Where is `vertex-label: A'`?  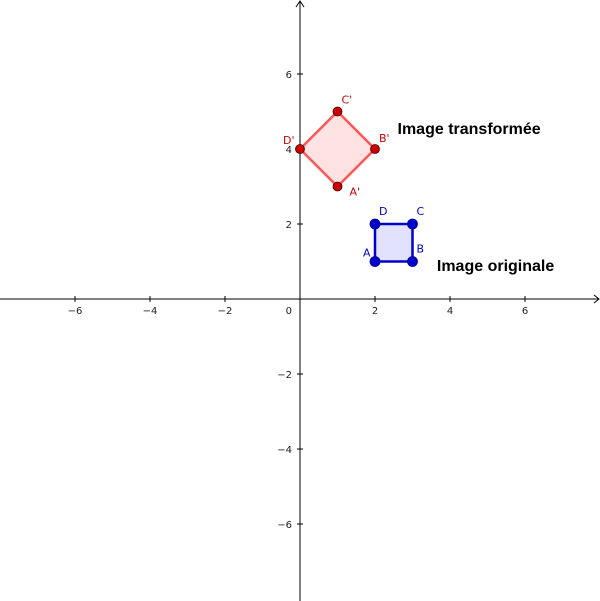
vertex-label: A' is located at coordinates (355, 192).